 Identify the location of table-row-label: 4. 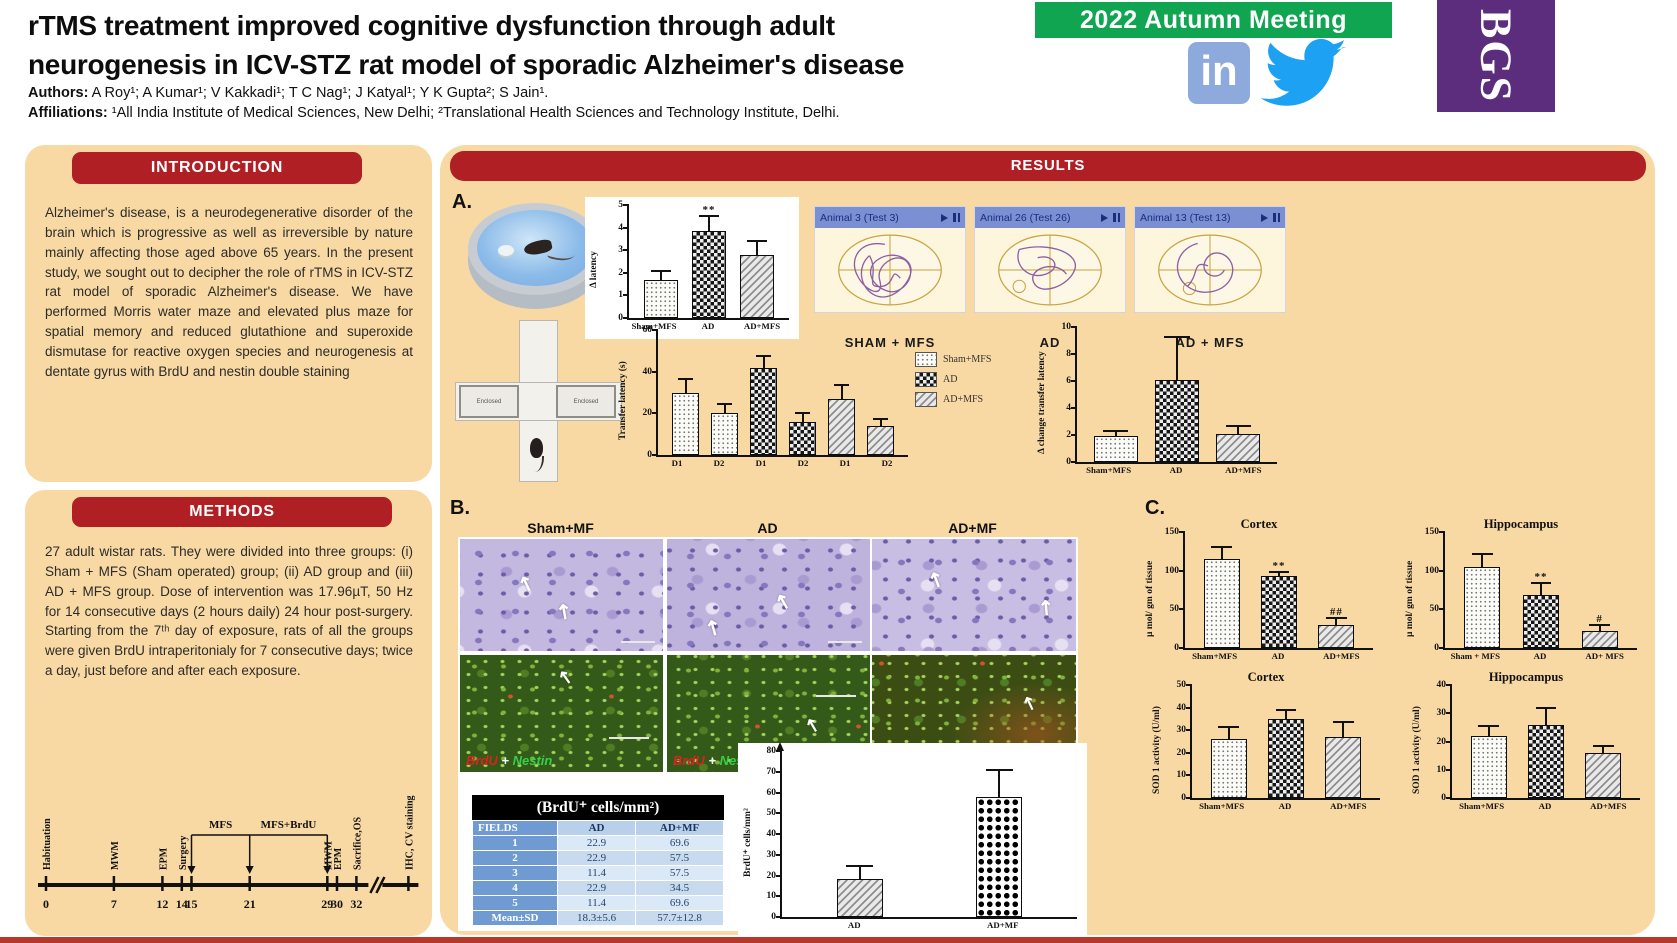
(515, 888).